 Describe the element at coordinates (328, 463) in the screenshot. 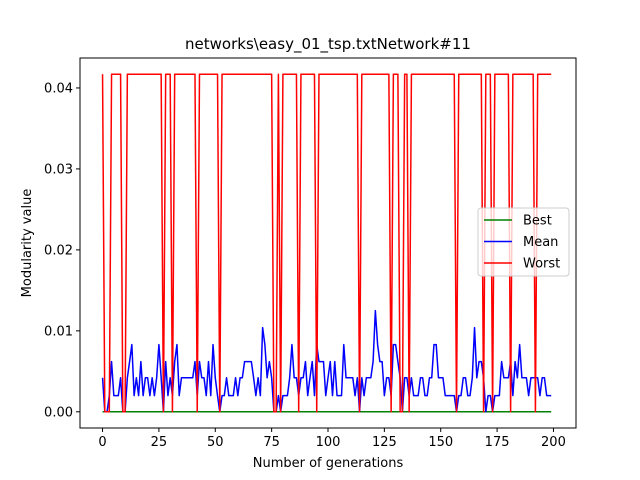

I see `x-axis-label: Number of generations` at that location.